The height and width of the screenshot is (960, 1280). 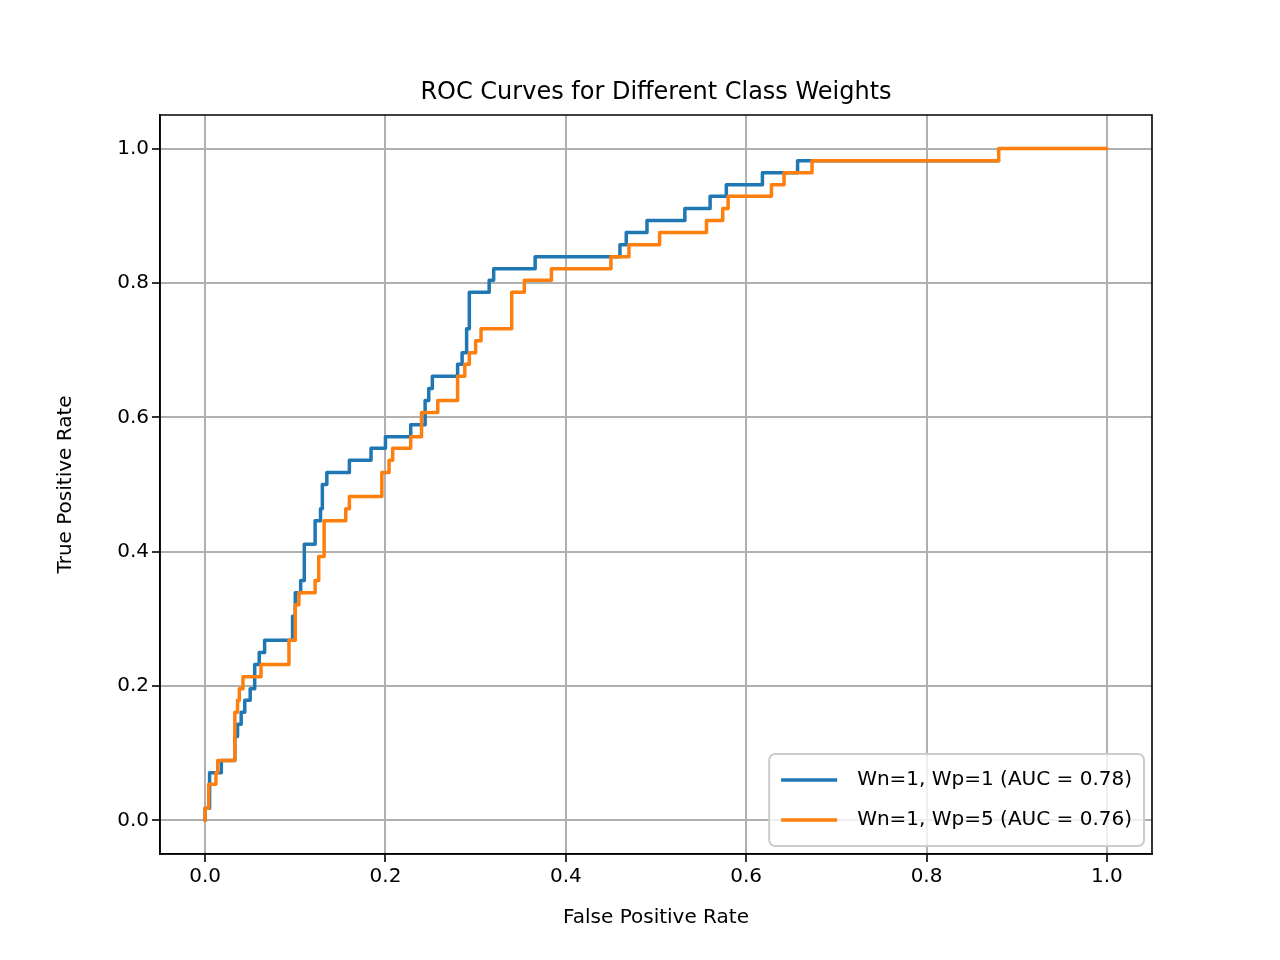 I want to click on y-tick-label: 0.8, so click(x=133, y=281).